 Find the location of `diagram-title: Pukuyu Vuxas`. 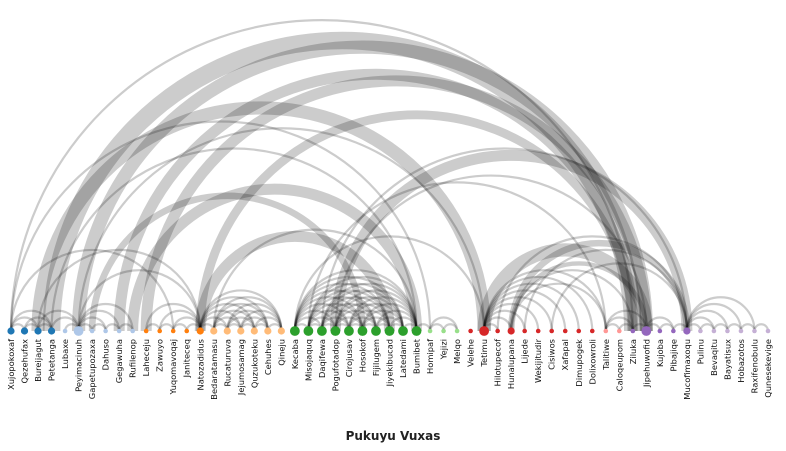

diagram-title: Pukuyu Vuxas is located at coordinates (393, 436).